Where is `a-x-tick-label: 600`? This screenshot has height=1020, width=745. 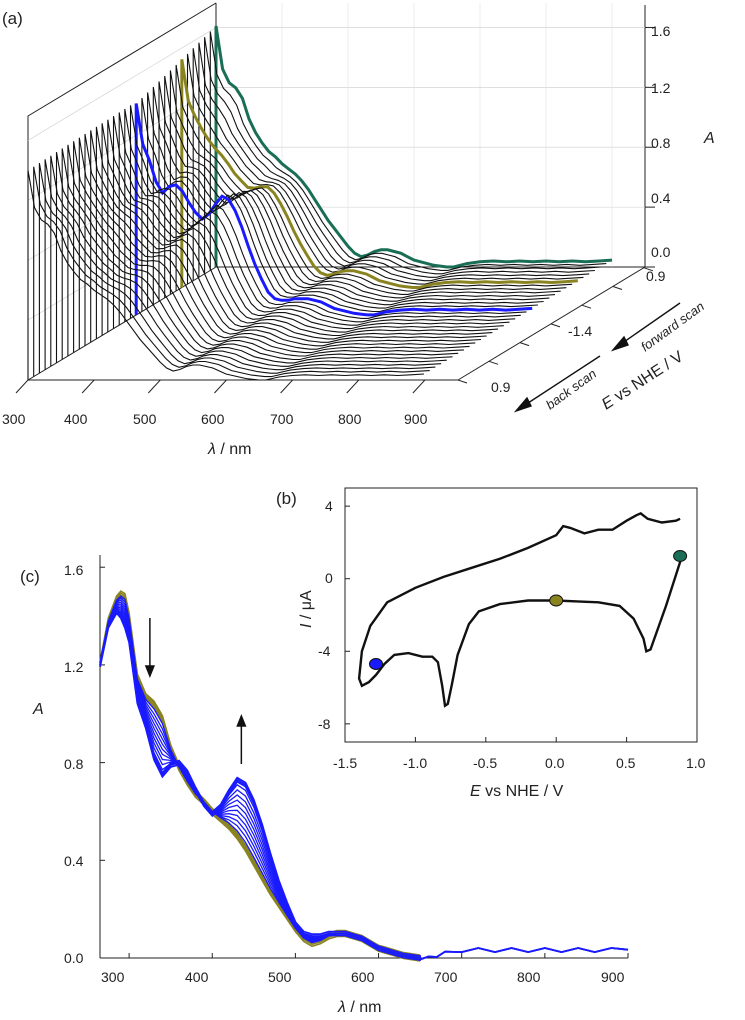 a-x-tick-label: 600 is located at coordinates (213, 419).